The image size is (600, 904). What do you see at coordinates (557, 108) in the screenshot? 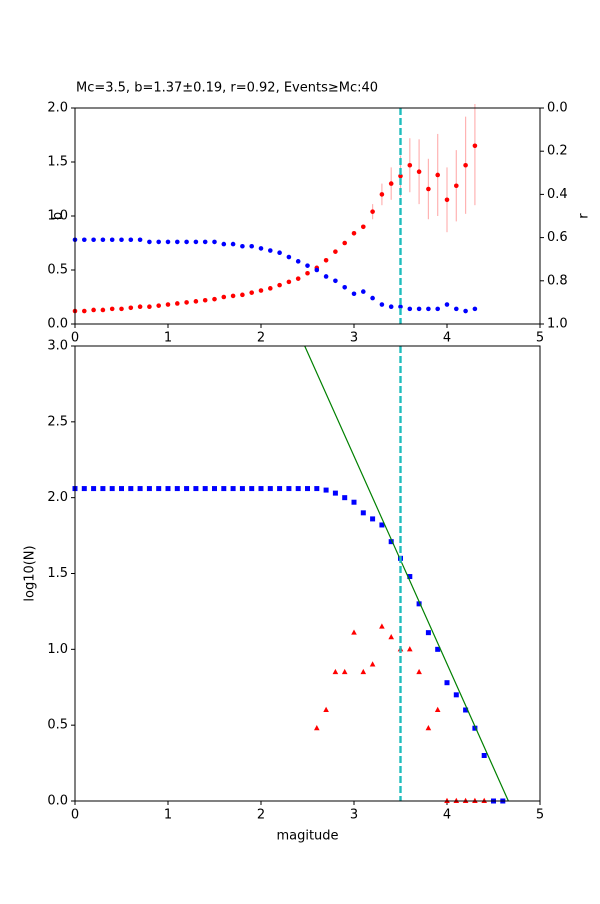
I see `y2-tick-label: 0.0` at bounding box center [557, 108].